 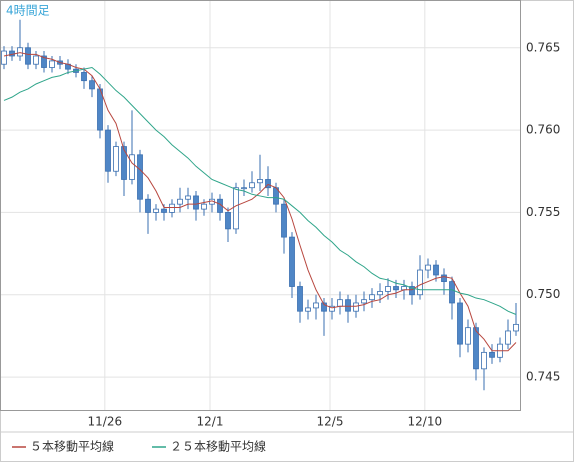 I want to click on x-tick-label: 12/5, so click(x=330, y=422).